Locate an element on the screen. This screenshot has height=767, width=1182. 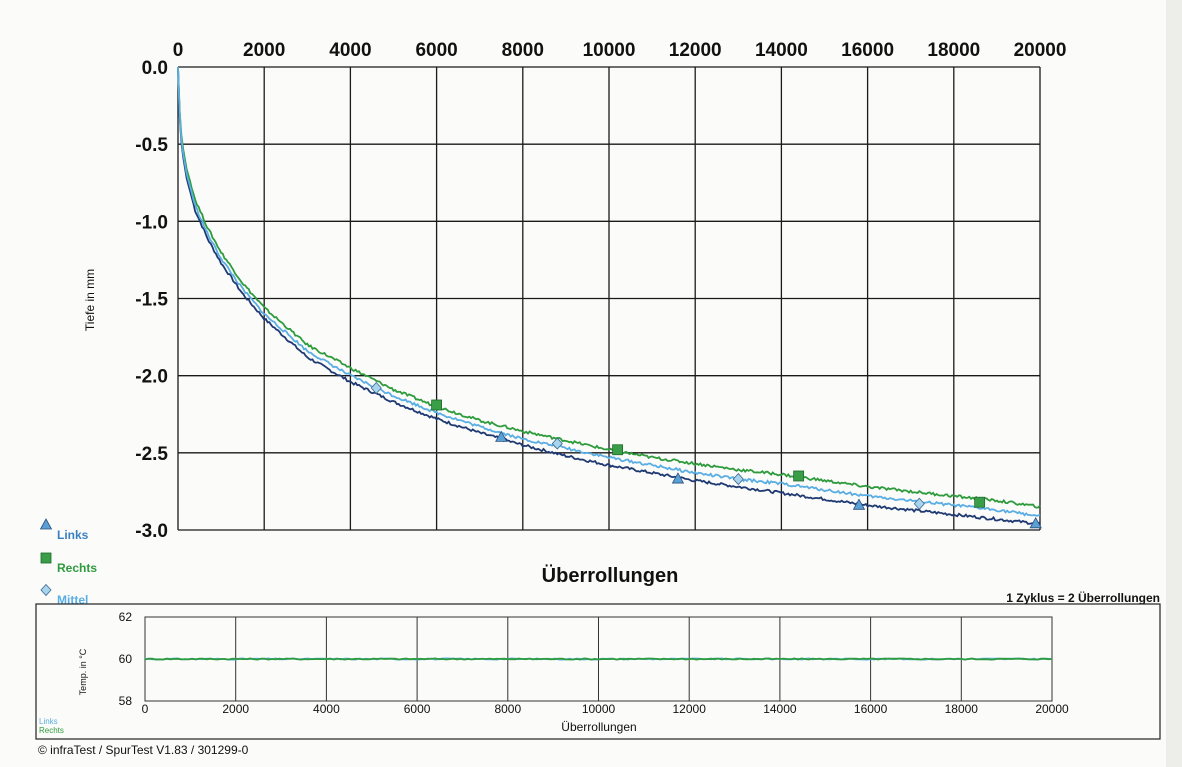
main-y-tick: -1.5 is located at coordinates (151, 300).